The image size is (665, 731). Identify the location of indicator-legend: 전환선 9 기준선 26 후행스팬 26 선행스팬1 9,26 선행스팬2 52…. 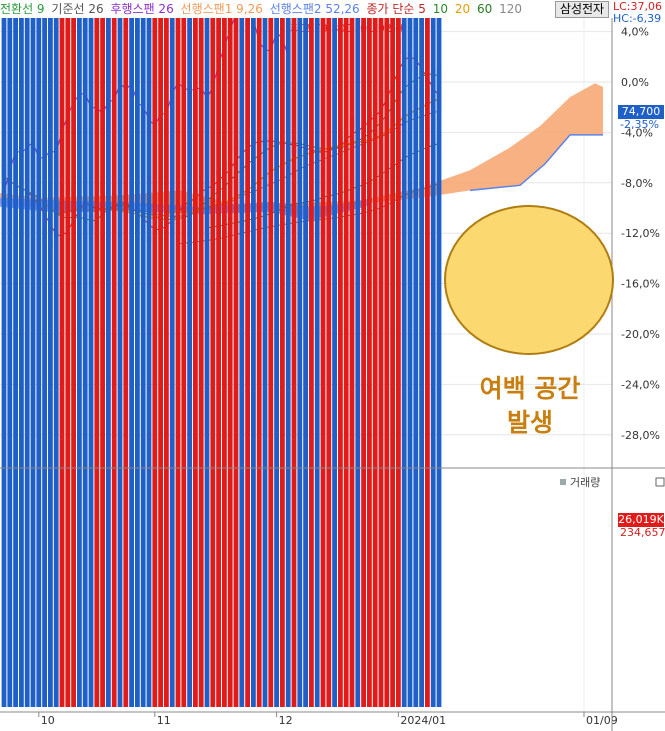
(332, 9).